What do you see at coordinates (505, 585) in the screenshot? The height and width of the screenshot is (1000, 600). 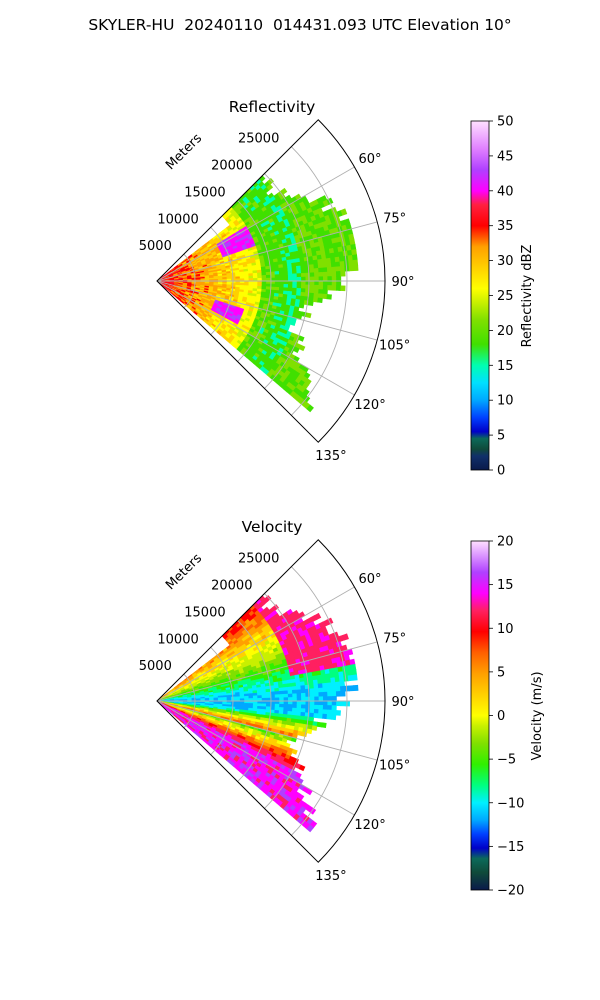 I see `vel-colorbar-tick-label: 15` at bounding box center [505, 585].